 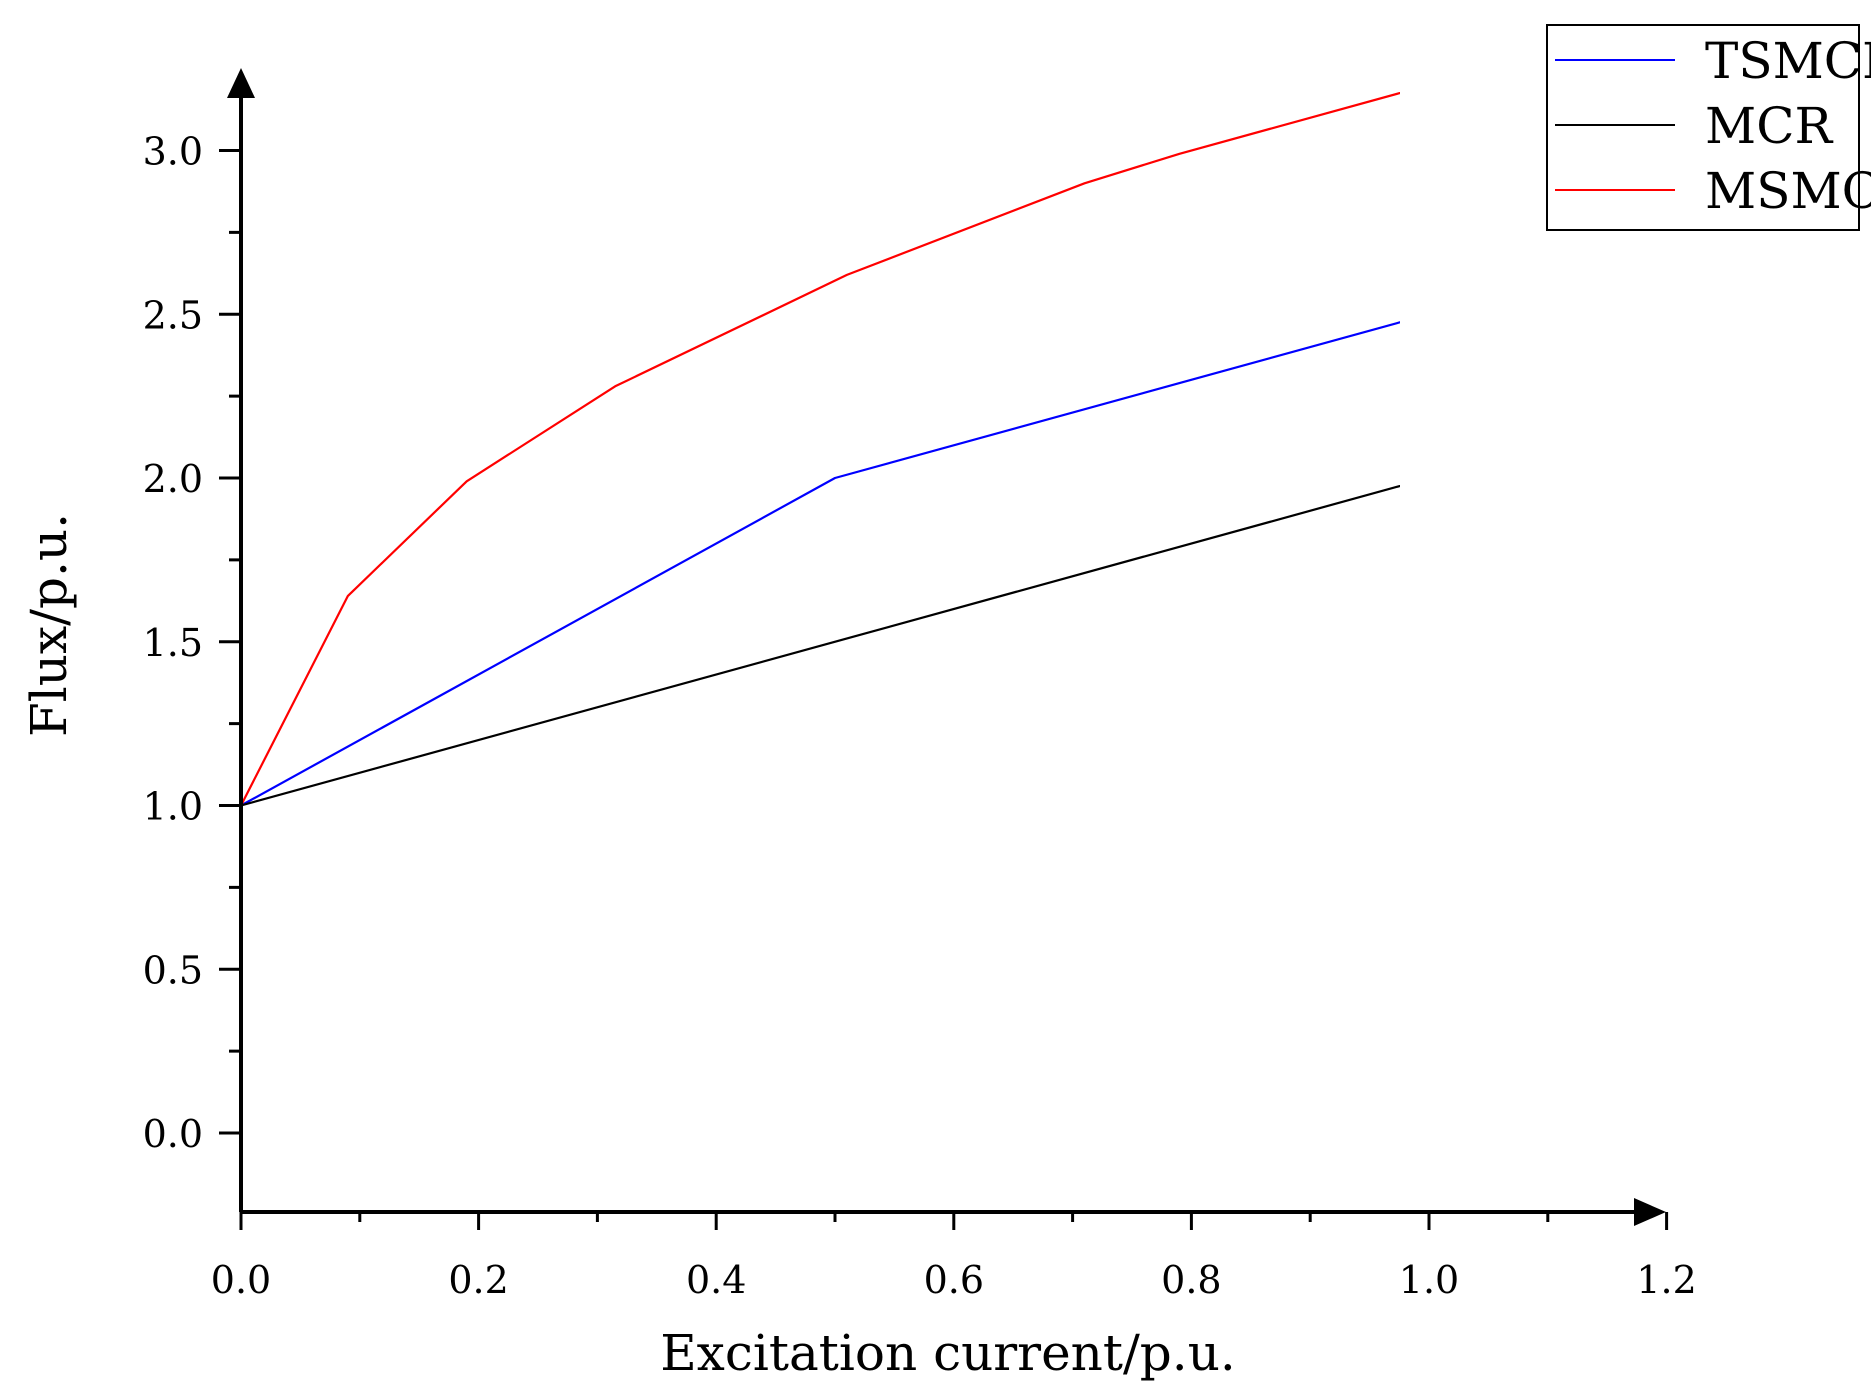 I want to click on x-tick-label: 0.0, so click(x=241, y=1280).